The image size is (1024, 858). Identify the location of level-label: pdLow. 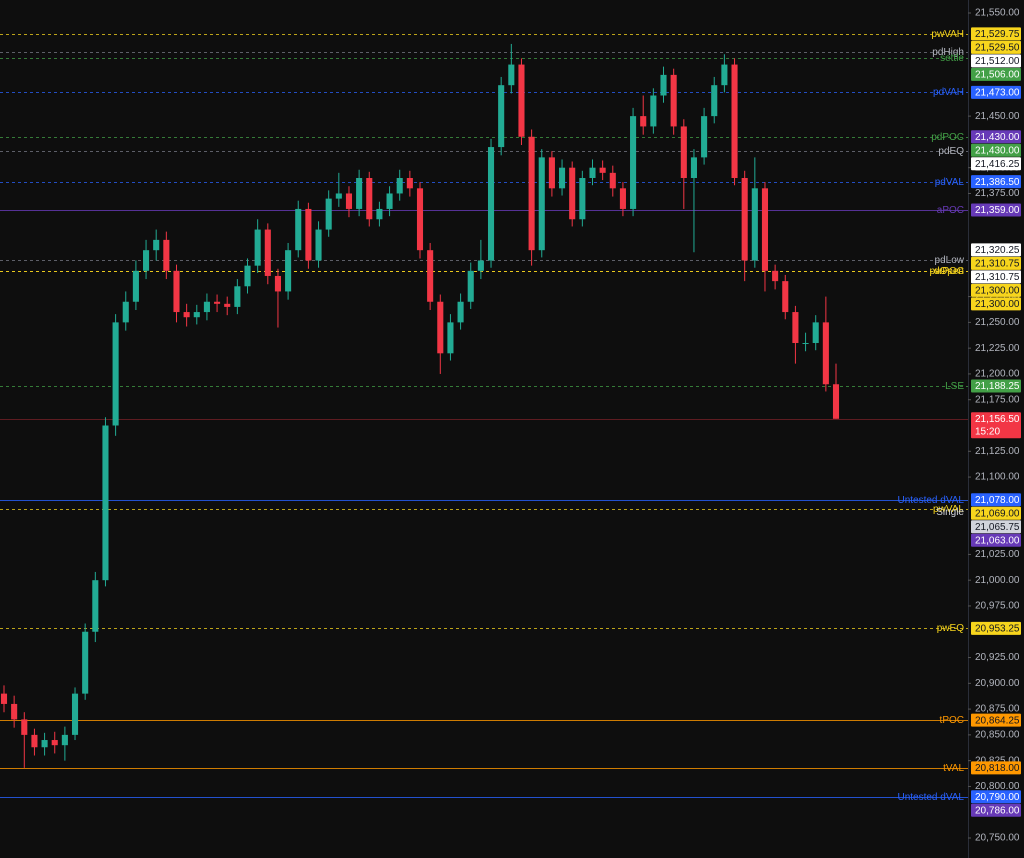
(950, 260).